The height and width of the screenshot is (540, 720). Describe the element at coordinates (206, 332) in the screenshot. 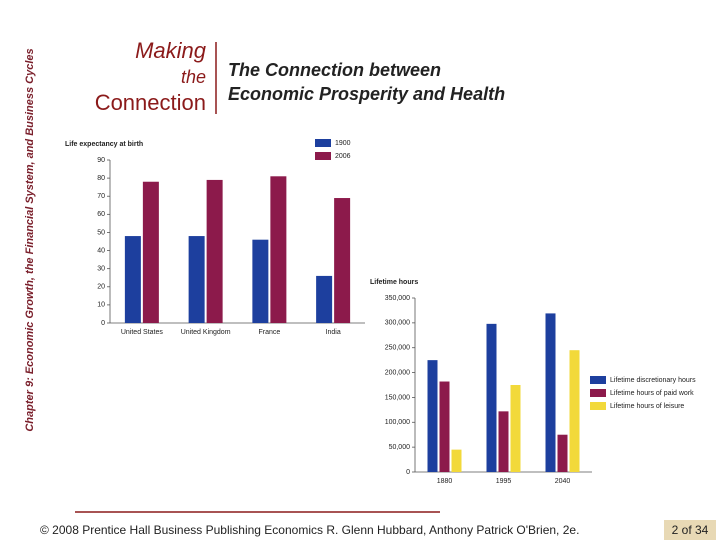

I see `x-tick-label: United Kingdom` at that location.